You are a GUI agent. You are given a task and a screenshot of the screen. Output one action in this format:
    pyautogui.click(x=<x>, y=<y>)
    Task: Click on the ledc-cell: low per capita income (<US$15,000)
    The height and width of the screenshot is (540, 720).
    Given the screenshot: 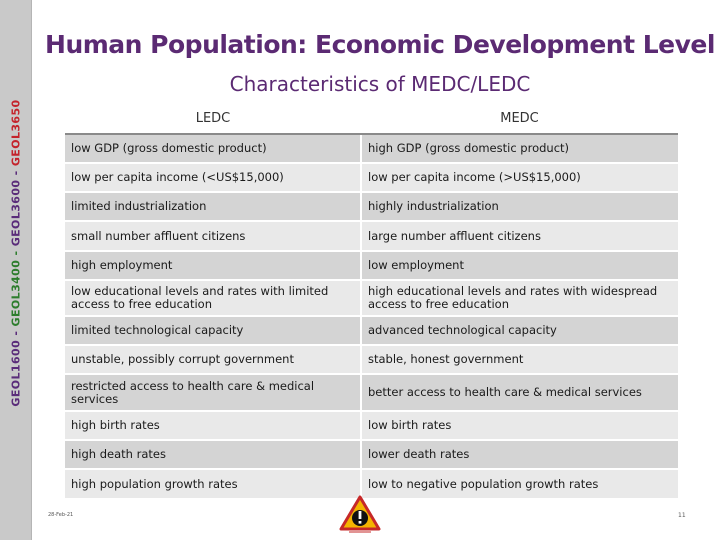 What is the action you would take?
    pyautogui.click(x=213, y=177)
    